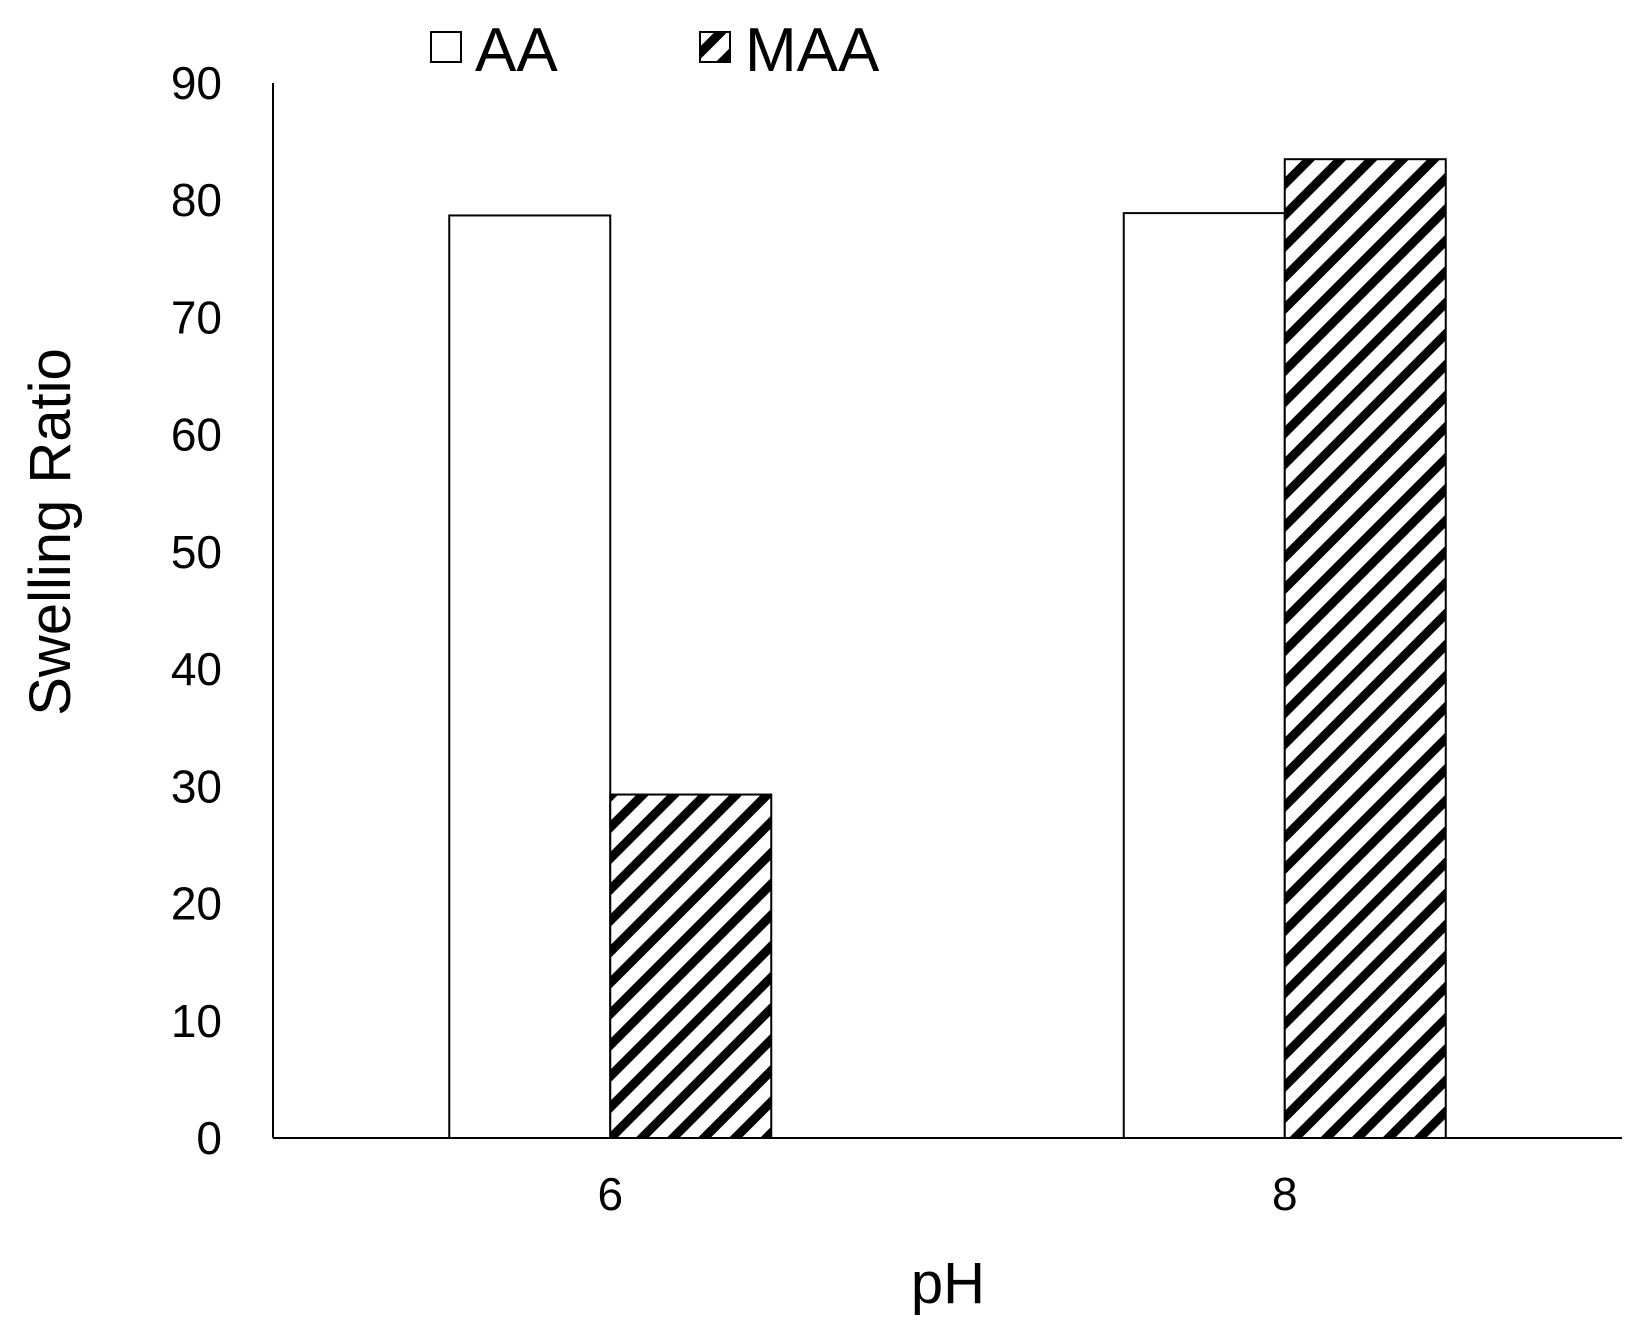 The height and width of the screenshot is (1327, 1641). Describe the element at coordinates (196, 669) in the screenshot. I see `y-tick-label: 40` at that location.